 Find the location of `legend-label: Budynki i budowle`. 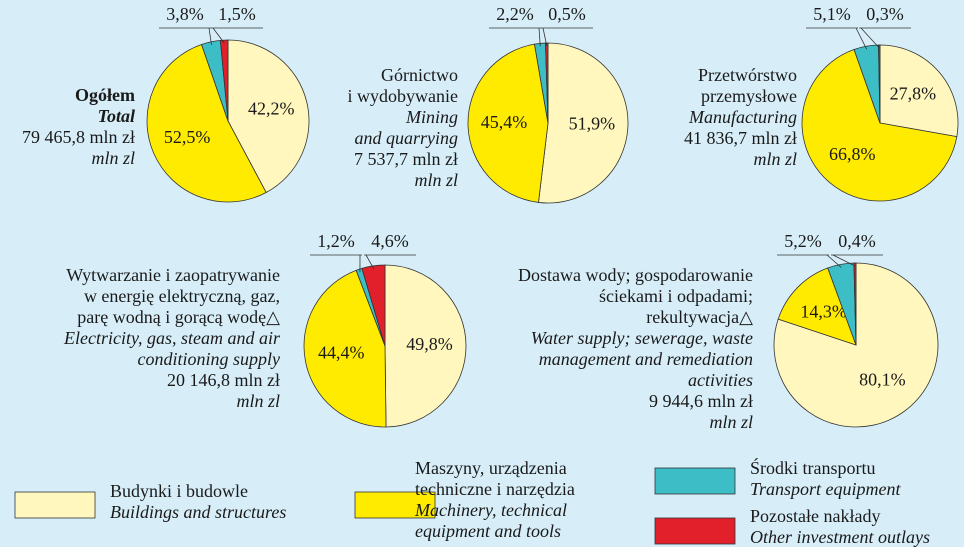

legend-label: Budynki i budowle is located at coordinates (179, 491).